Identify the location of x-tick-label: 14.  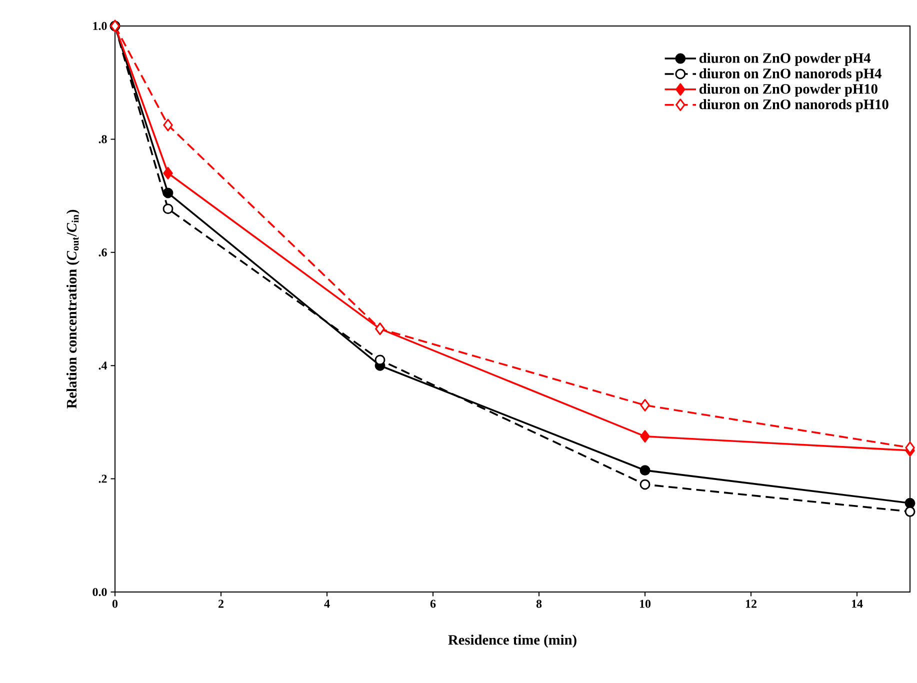
(857, 604).